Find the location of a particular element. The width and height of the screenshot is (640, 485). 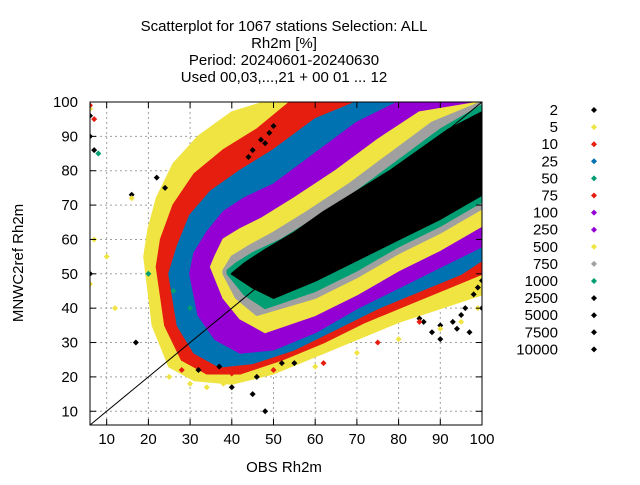

legend-label: 2 is located at coordinates (554, 110).